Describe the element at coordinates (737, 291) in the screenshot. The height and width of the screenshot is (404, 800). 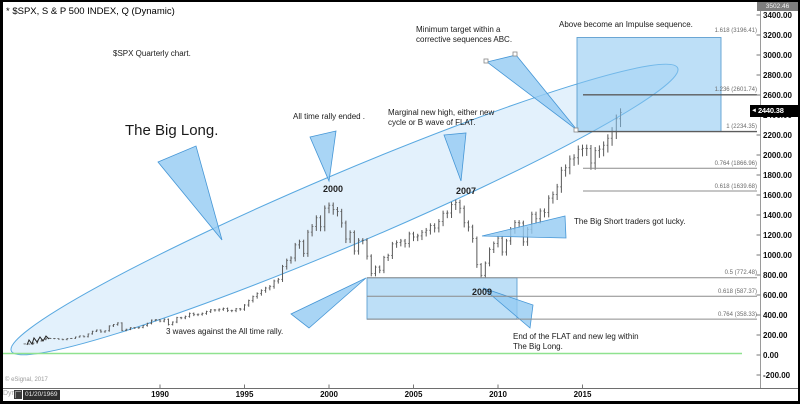
I see `fib-label: 0.618 (587.37)` at that location.